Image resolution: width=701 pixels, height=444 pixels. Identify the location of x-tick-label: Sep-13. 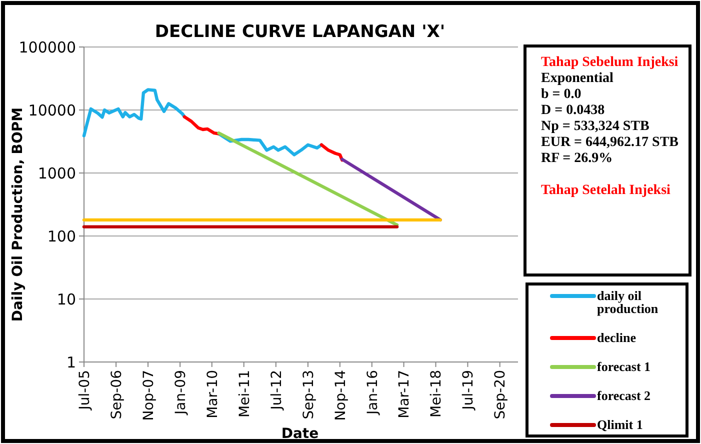
(308, 395).